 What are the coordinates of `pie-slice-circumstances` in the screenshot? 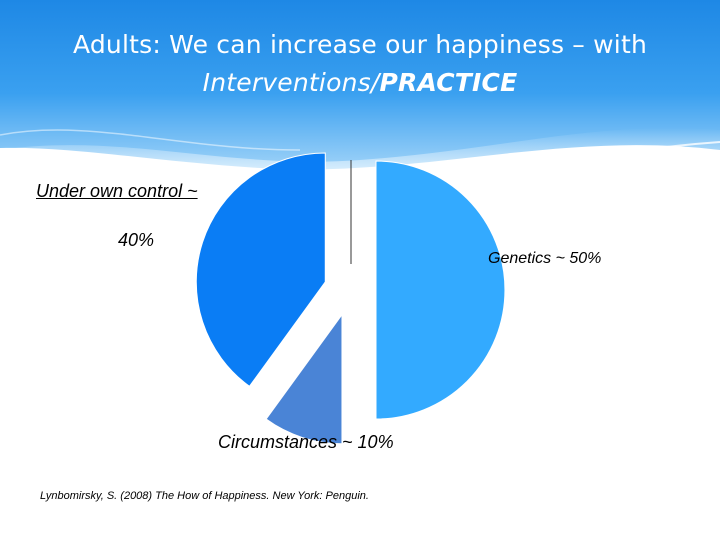 It's located at (304, 379).